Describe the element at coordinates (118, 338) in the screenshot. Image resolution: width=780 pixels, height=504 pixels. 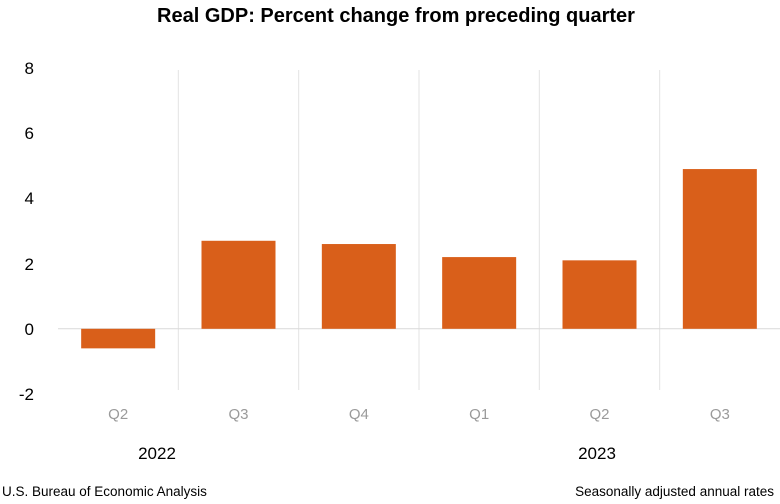
I see `bar-2022-q2` at that location.